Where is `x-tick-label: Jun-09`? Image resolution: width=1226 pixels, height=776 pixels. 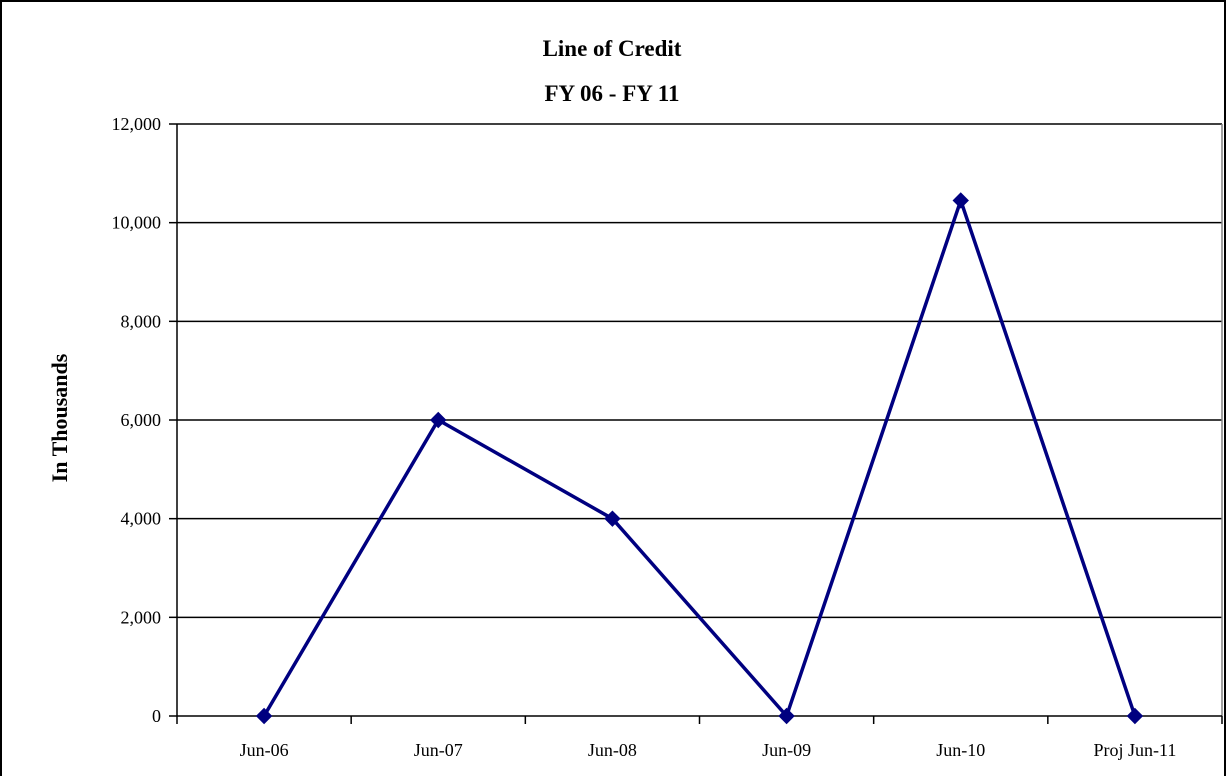 x-tick-label: Jun-09 is located at coordinates (786, 750).